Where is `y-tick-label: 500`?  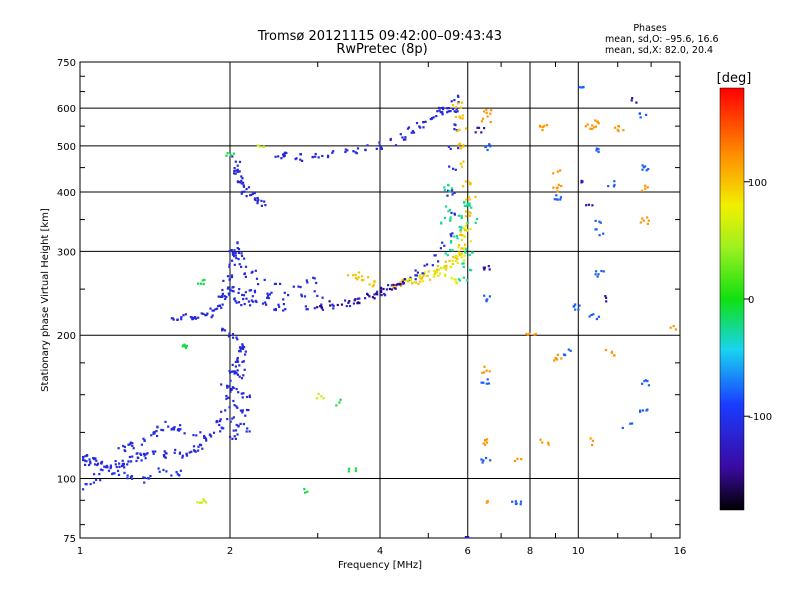
y-tick-label: 500 is located at coordinates (66, 147).